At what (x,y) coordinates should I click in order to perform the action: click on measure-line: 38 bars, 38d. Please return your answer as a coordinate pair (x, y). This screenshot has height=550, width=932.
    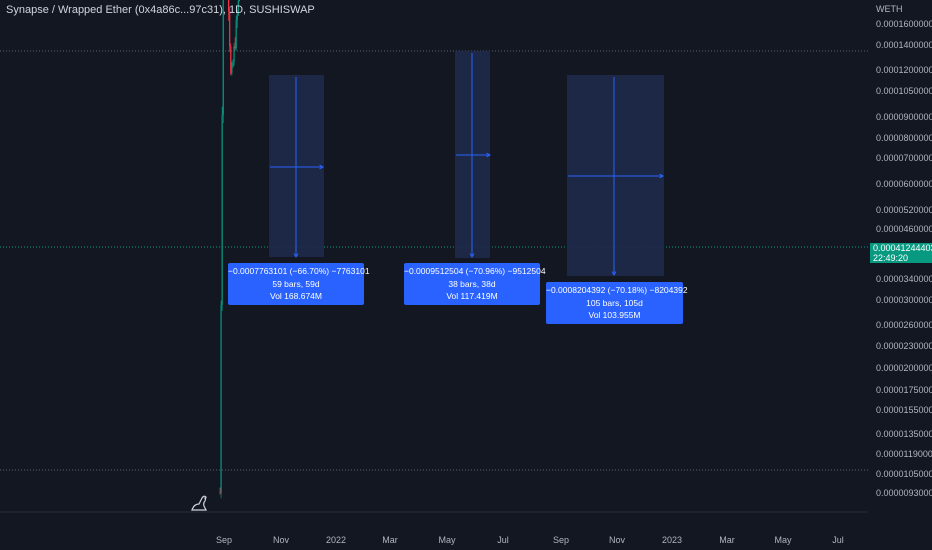
    Looking at the image, I should click on (472, 283).